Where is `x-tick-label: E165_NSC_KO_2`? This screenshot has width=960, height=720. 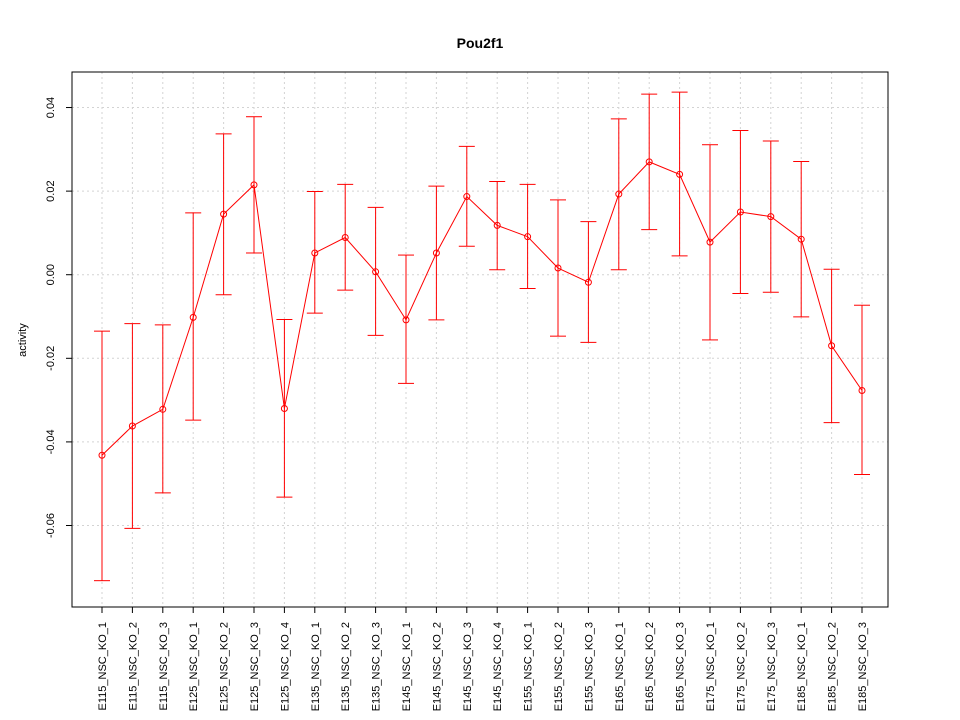
x-tick-label: E165_NSC_KO_2 is located at coordinates (650, 666).